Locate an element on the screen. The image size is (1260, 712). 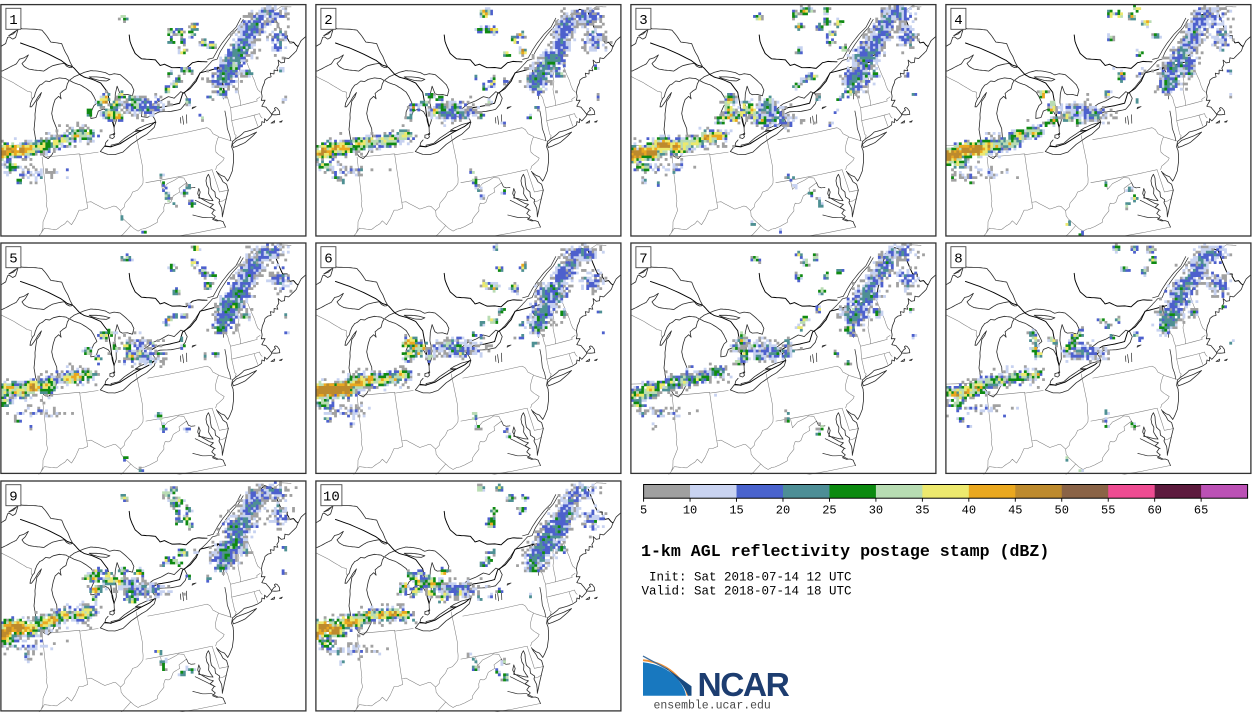
svg-text: 20 is located at coordinates (783, 510).